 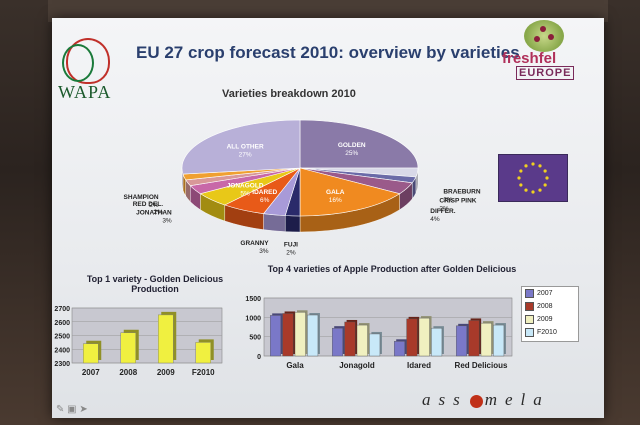 I want to click on pie-slice-label: ALL OTHER, so click(x=245, y=146).